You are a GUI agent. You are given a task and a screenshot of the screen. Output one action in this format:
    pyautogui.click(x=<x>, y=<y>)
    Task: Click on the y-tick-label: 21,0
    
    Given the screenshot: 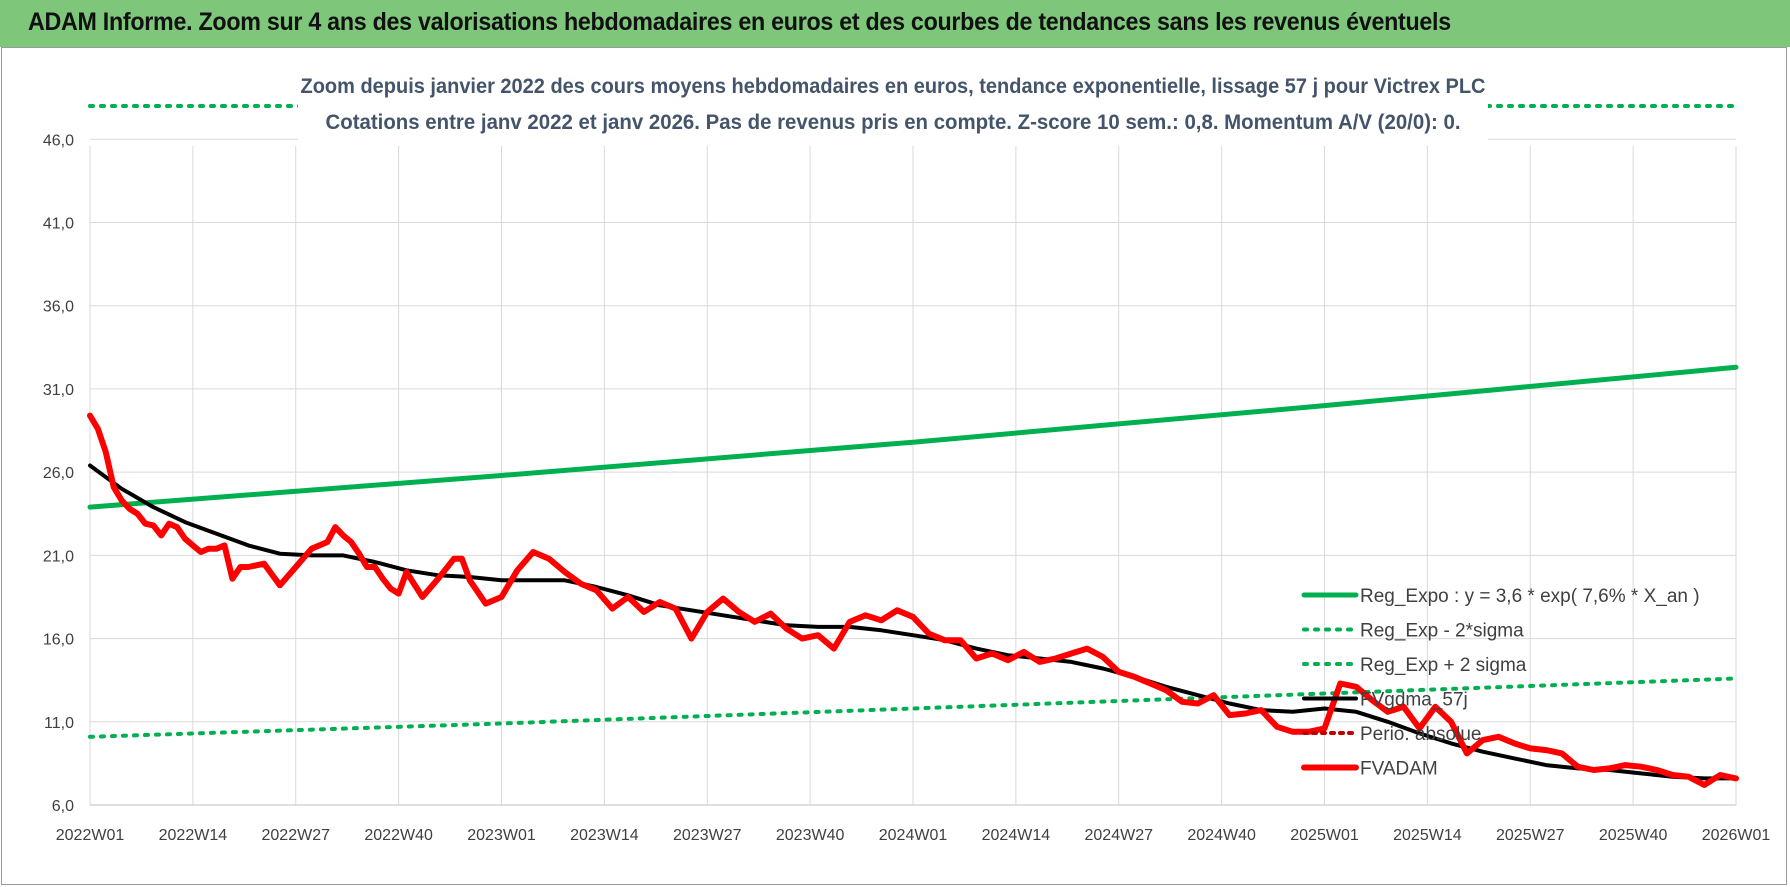 What is the action you would take?
    pyautogui.click(x=58, y=556)
    